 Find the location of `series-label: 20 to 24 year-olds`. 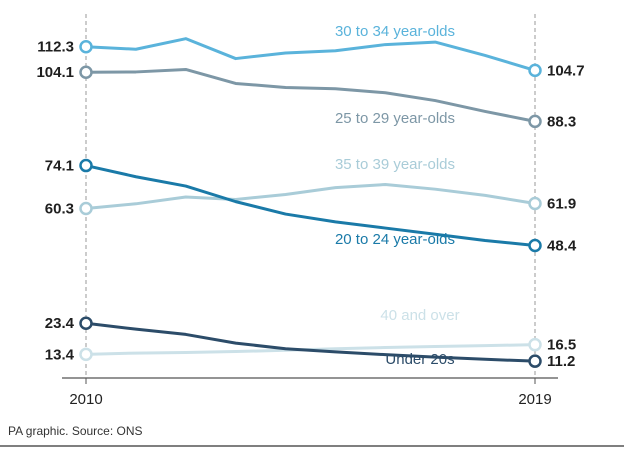

series-label: 20 to 24 year-olds is located at coordinates (395, 239).